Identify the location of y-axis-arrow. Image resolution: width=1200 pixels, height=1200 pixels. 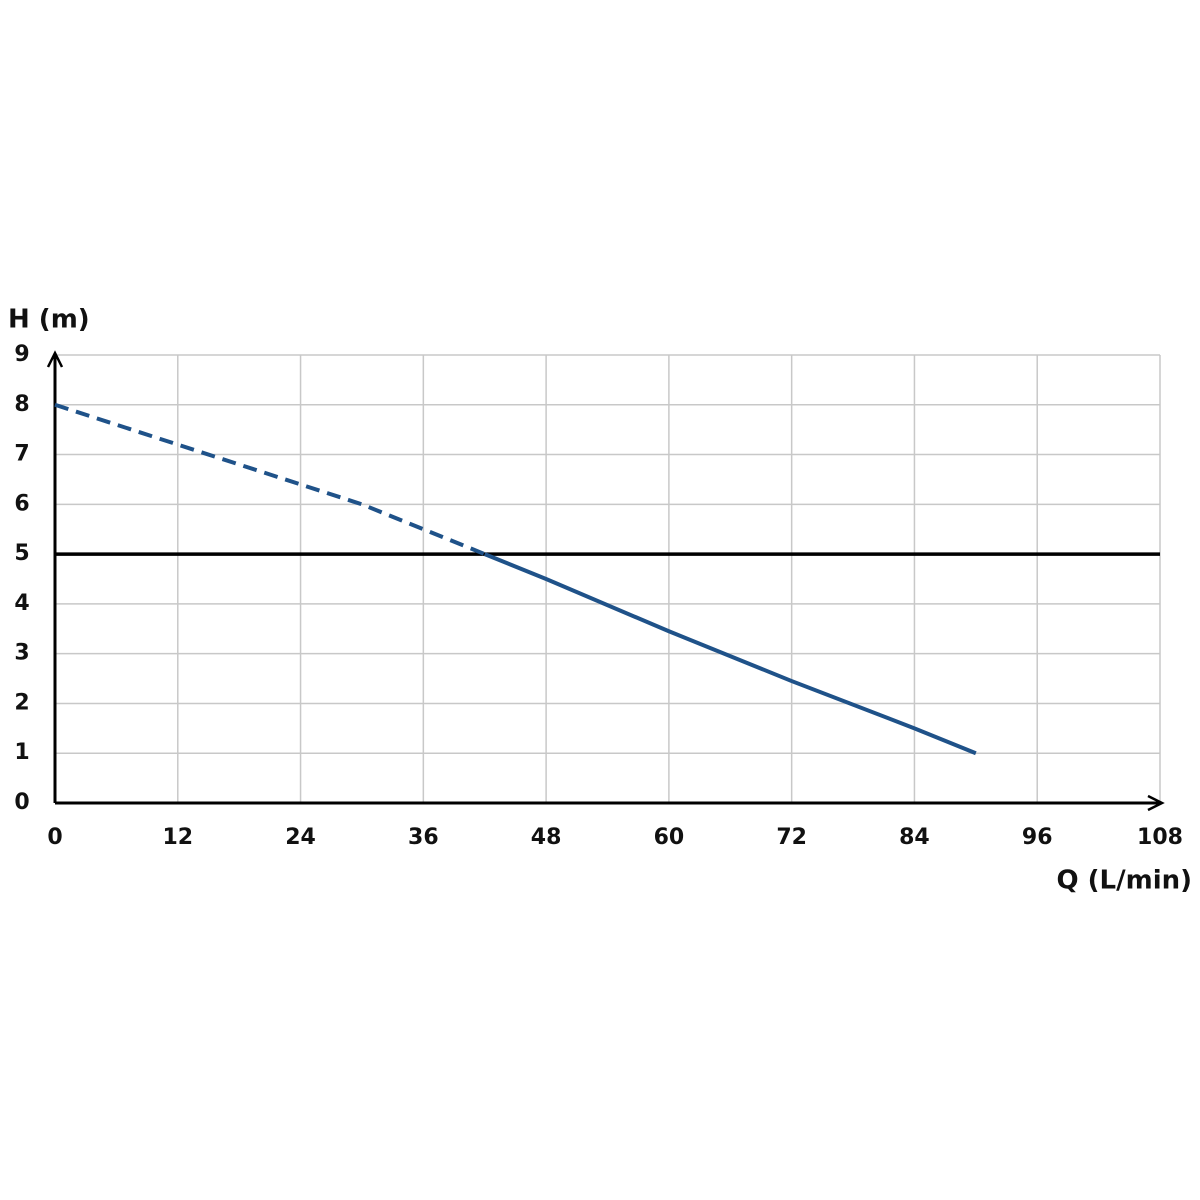
(55, 359).